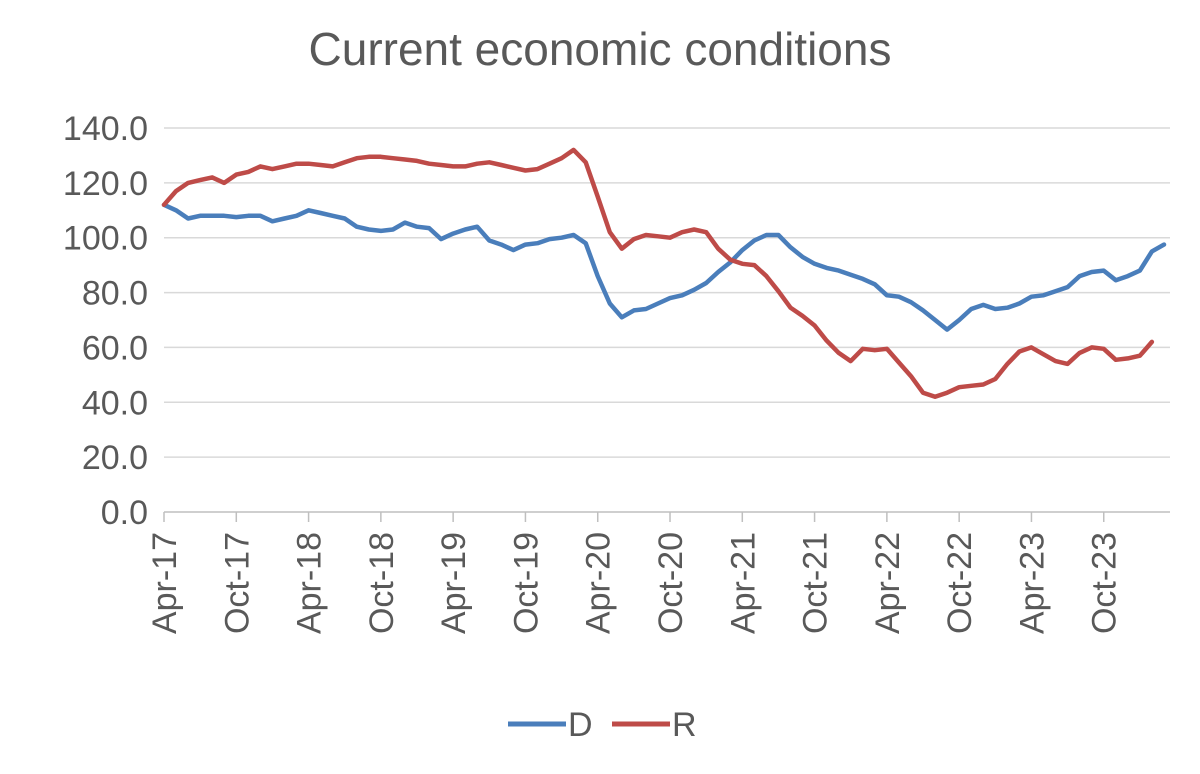 Image resolution: width=1200 pixels, height=774 pixels. What do you see at coordinates (165, 583) in the screenshot?
I see `x-tick-label: Apr-17` at bounding box center [165, 583].